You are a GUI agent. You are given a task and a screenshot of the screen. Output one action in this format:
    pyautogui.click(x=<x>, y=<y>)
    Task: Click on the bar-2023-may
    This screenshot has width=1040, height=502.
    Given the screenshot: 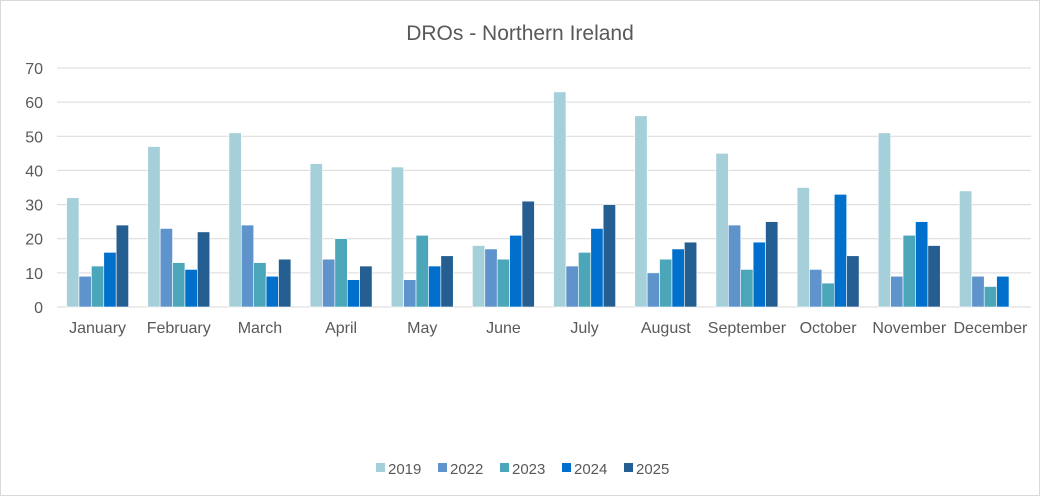 What is the action you would take?
    pyautogui.click(x=422, y=271)
    